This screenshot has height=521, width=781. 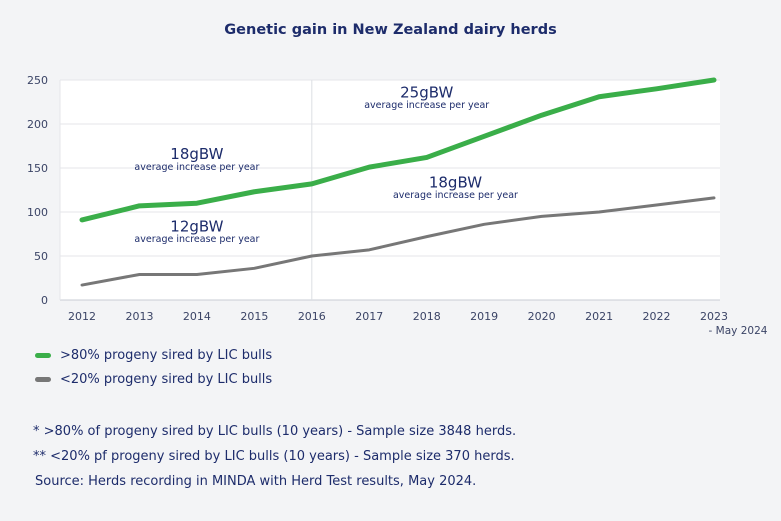 What do you see at coordinates (37, 212) in the screenshot?
I see `y-tick-label: 100` at bounding box center [37, 212].